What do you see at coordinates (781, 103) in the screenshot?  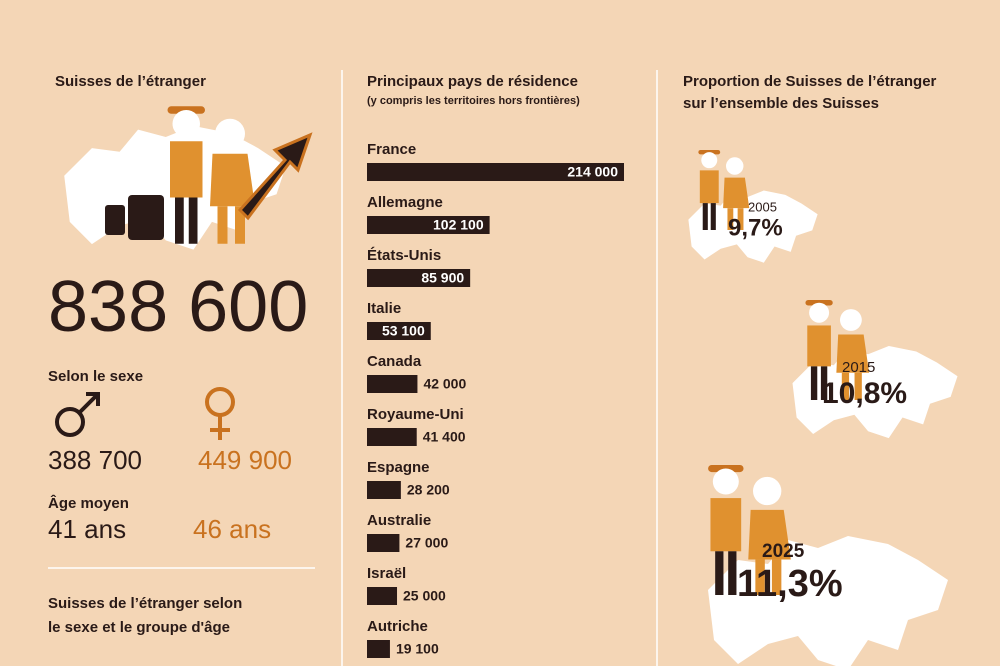 I see `section-title: sur l’ensemble des Suisses` at bounding box center [781, 103].